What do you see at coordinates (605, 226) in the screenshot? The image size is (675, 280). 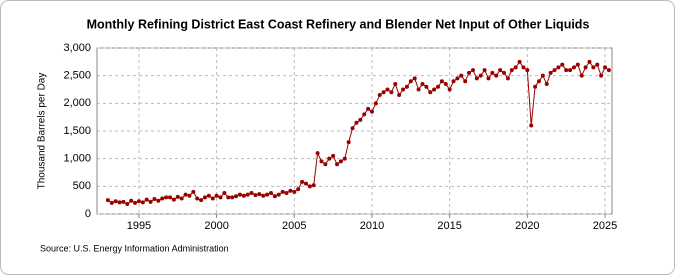 I see `x-tick-label: 2025` at bounding box center [605, 226].